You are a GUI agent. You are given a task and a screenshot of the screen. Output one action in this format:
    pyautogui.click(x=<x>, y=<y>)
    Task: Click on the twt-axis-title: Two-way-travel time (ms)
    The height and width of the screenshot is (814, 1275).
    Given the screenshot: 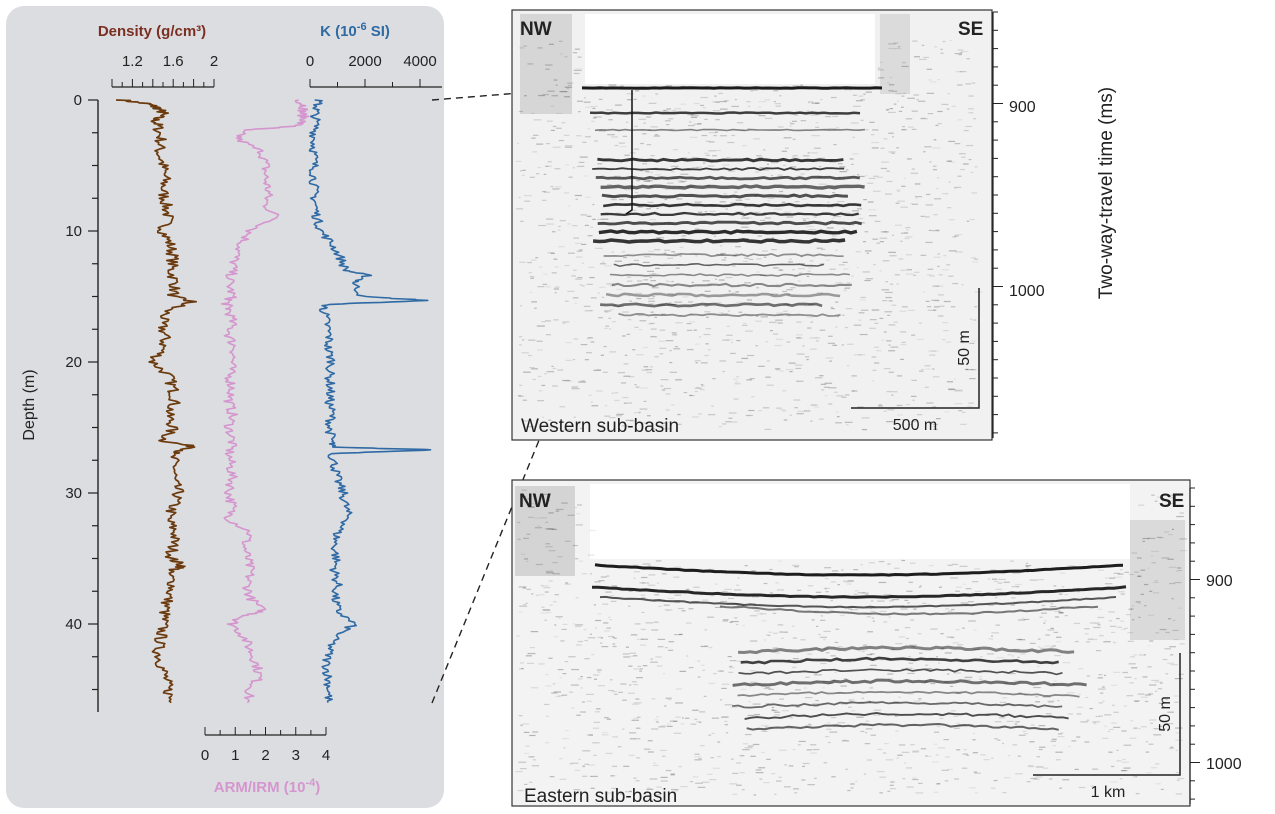 What is the action you would take?
    pyautogui.click(x=1106, y=193)
    